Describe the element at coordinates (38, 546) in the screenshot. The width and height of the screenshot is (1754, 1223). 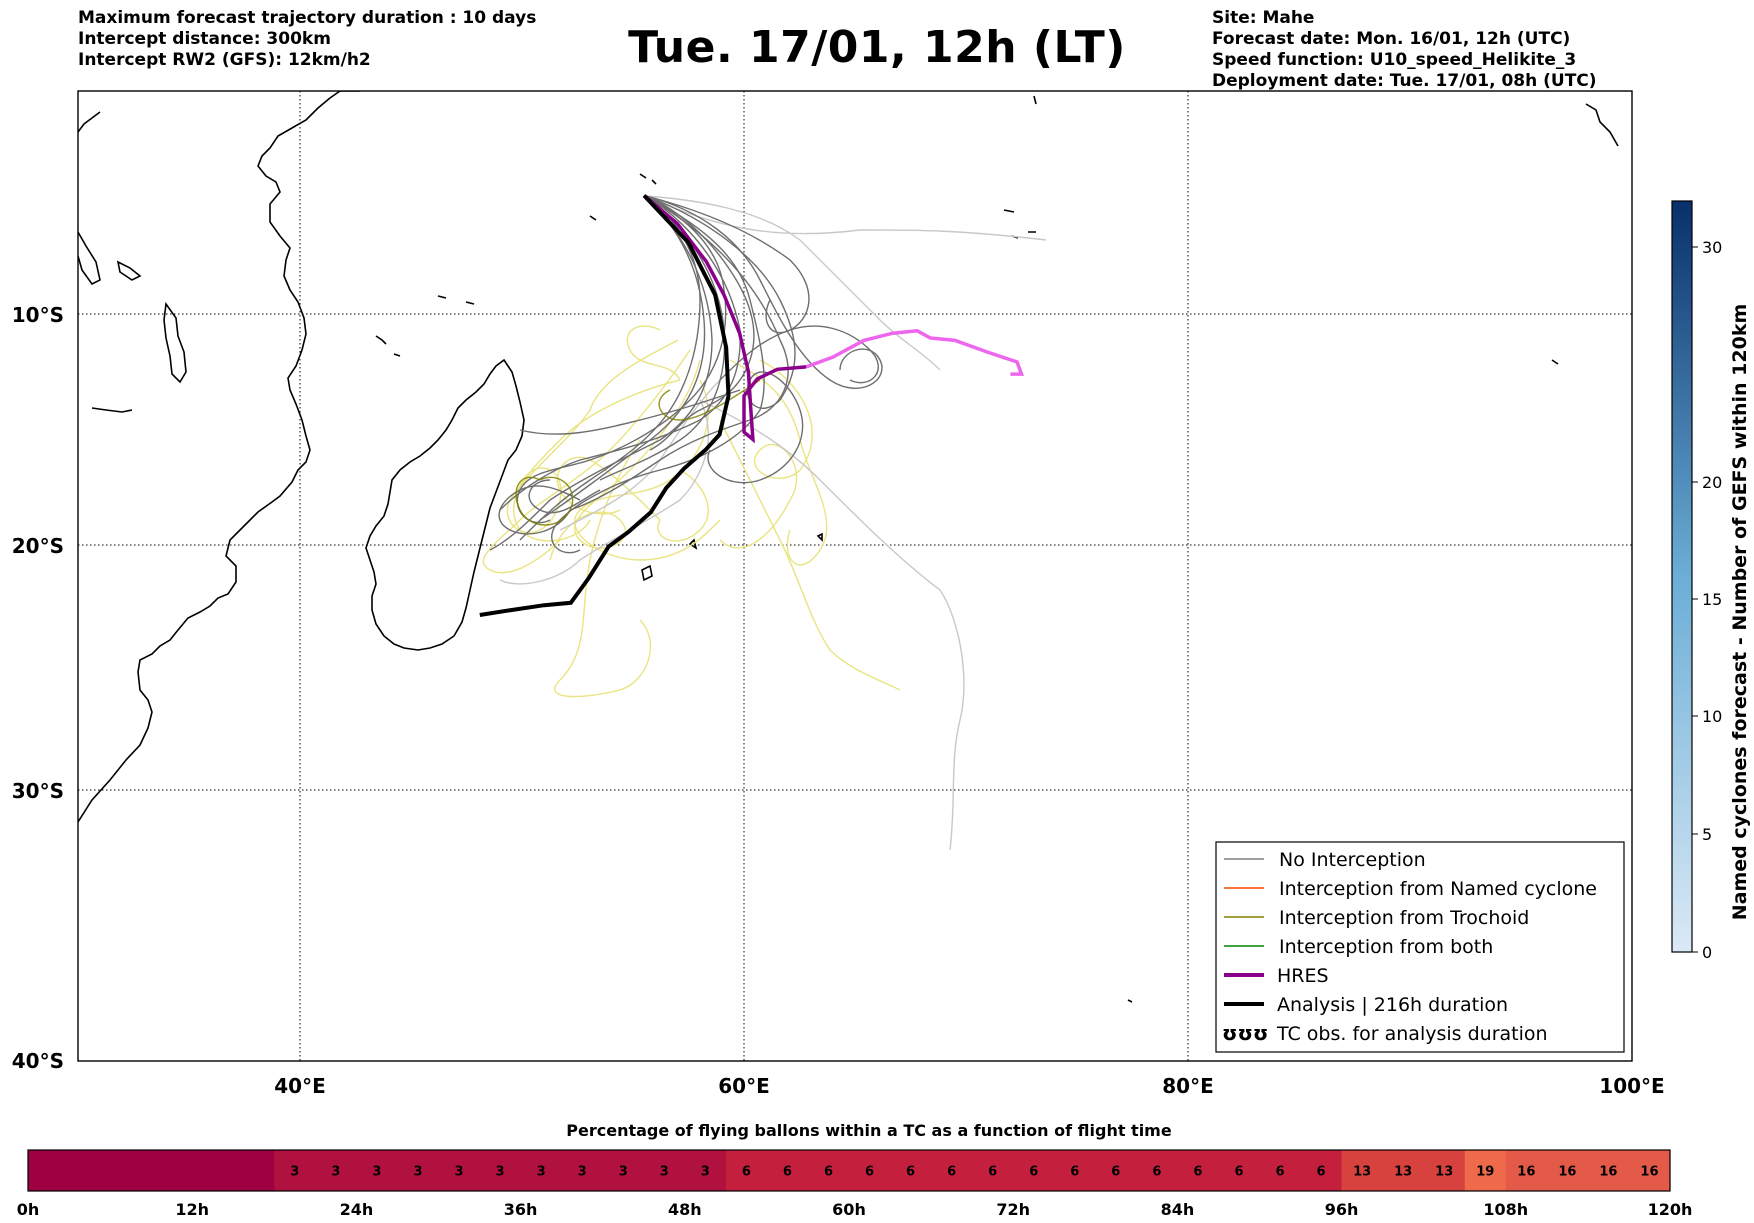
I see `lat-label-20s: 20°S` at that location.